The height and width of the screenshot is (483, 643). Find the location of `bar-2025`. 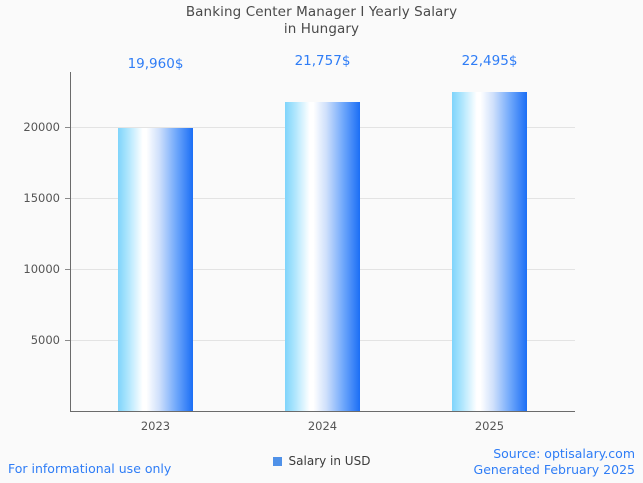

bar-2025 is located at coordinates (489, 251).